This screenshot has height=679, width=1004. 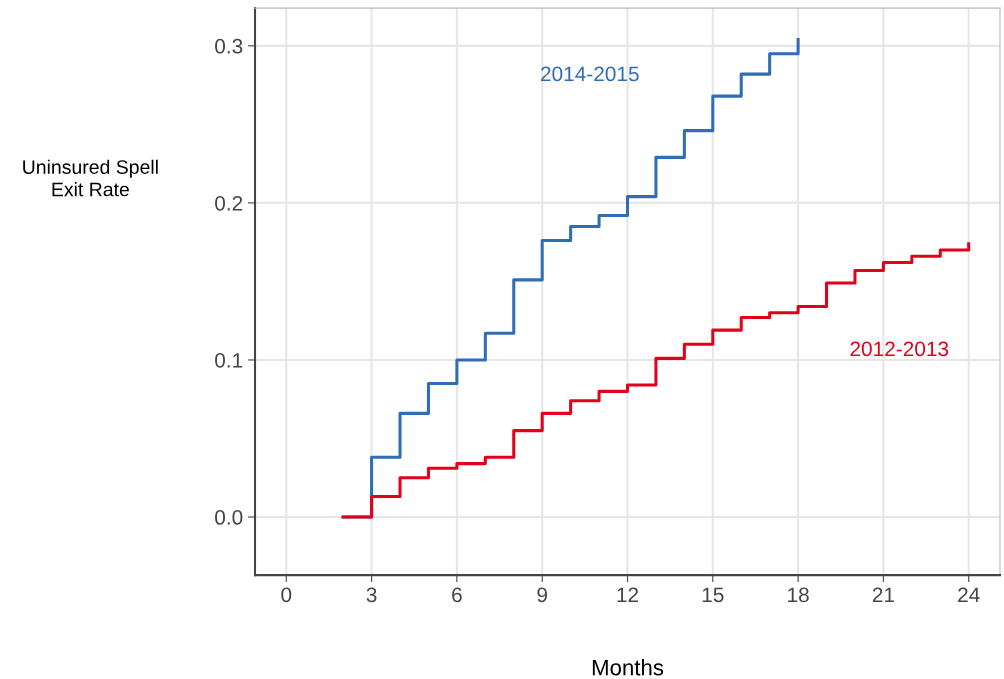 I want to click on x-tick-label: 18, so click(x=798, y=595).